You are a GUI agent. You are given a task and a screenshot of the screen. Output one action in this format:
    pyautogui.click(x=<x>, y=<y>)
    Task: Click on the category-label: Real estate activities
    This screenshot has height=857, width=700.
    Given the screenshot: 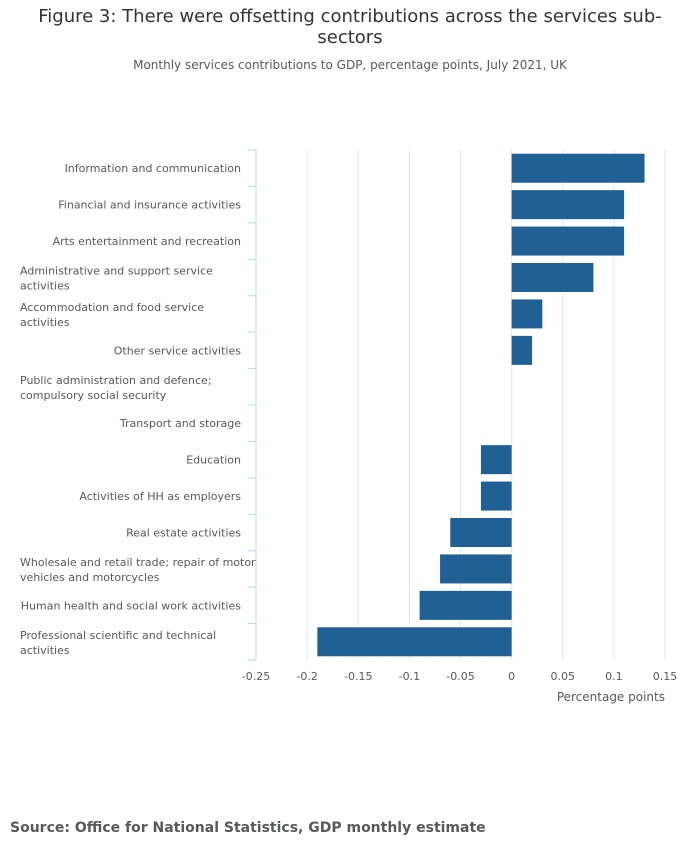 What is the action you would take?
    pyautogui.click(x=183, y=533)
    